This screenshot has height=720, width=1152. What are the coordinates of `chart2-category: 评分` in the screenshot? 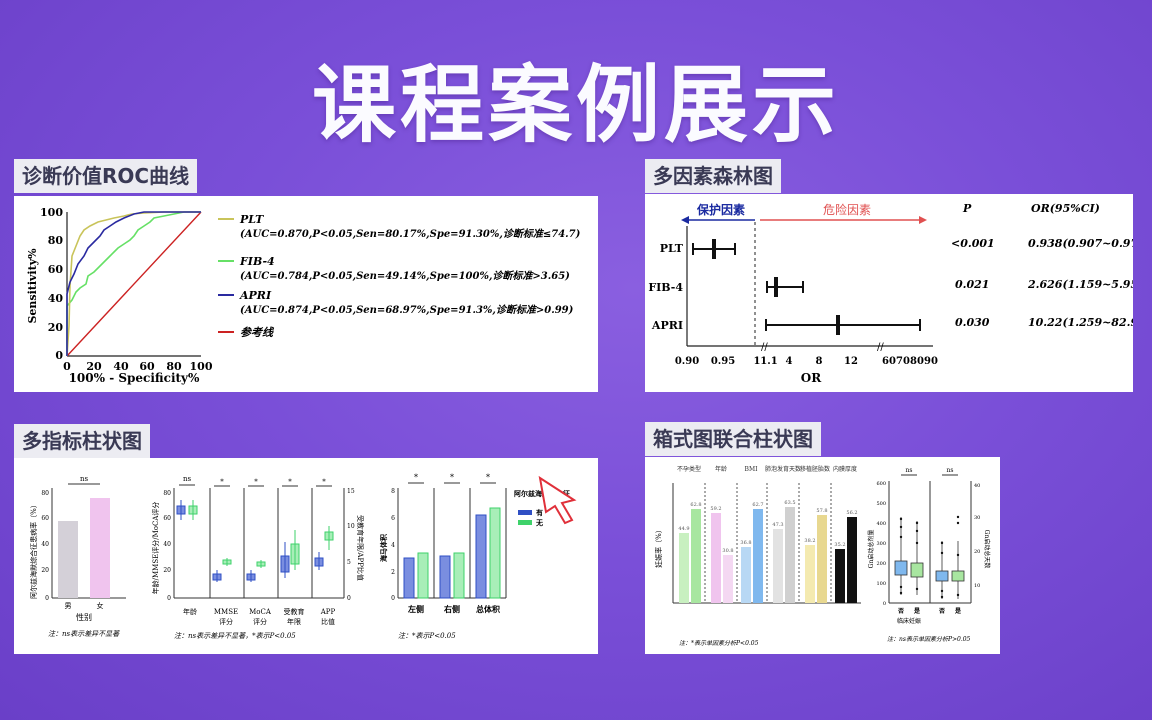 It's located at (260, 621).